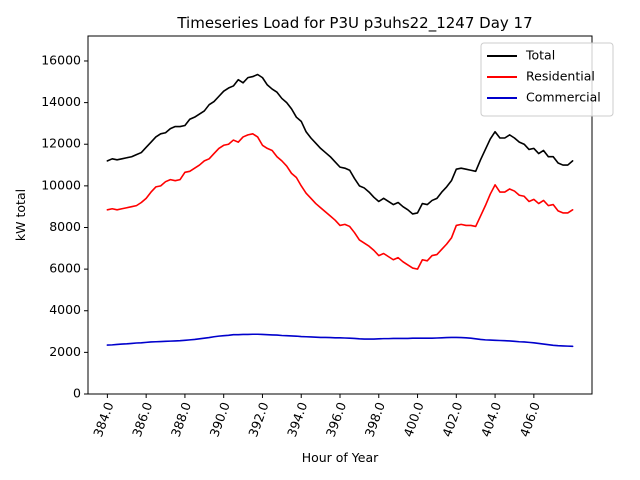 This screenshot has height=480, width=640. What do you see at coordinates (297, 419) in the screenshot?
I see `x-tick-label: 394.0` at bounding box center [297, 419].